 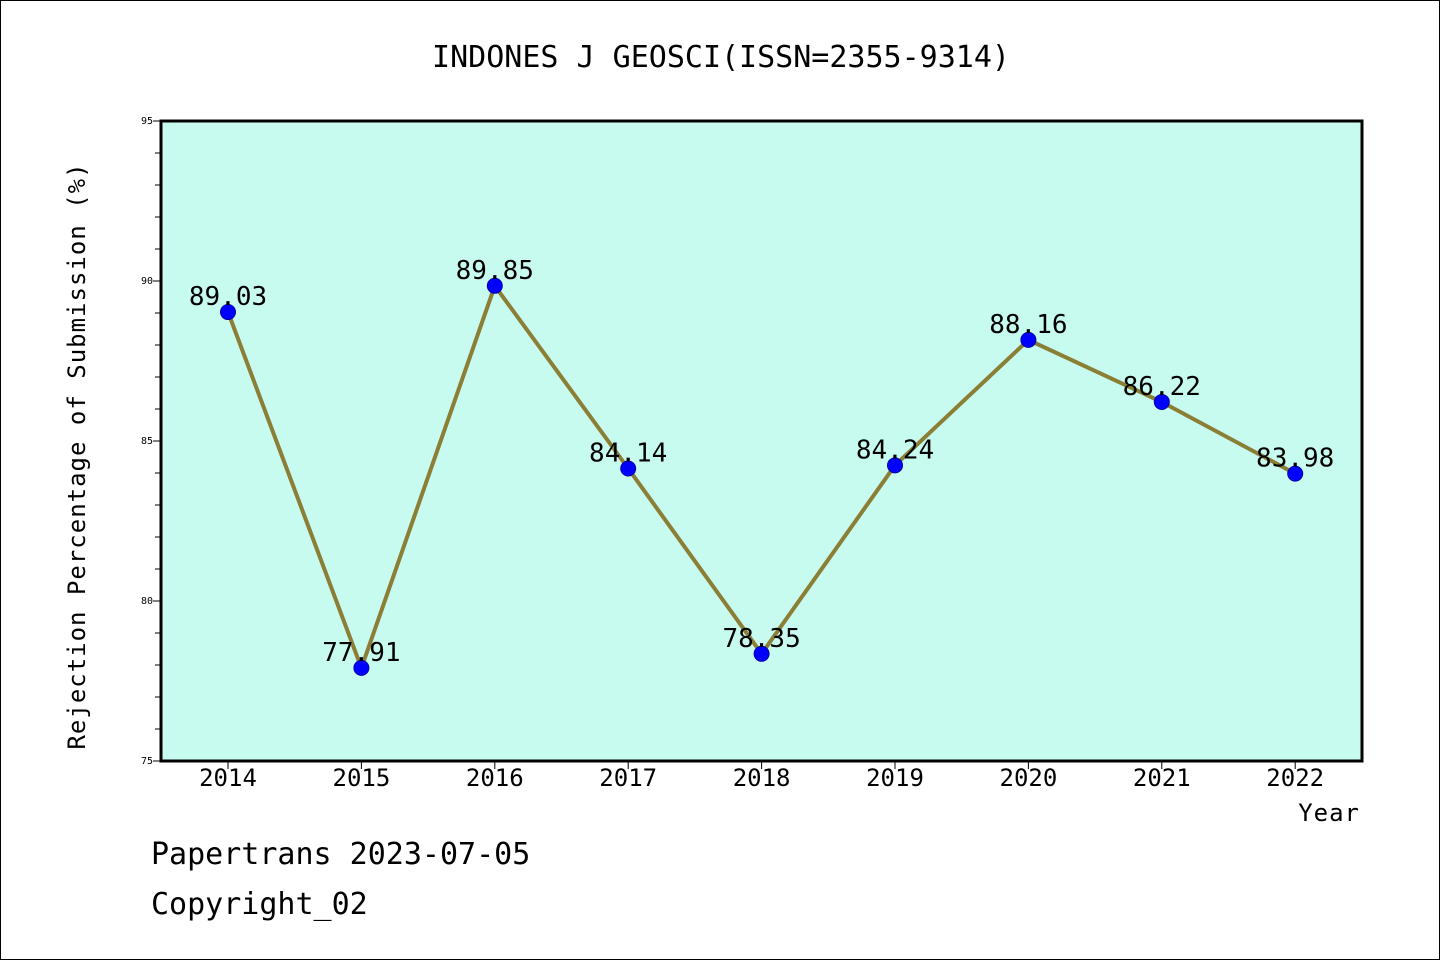 What do you see at coordinates (361, 653) in the screenshot?
I see `data-label: 77.91` at bounding box center [361, 653].